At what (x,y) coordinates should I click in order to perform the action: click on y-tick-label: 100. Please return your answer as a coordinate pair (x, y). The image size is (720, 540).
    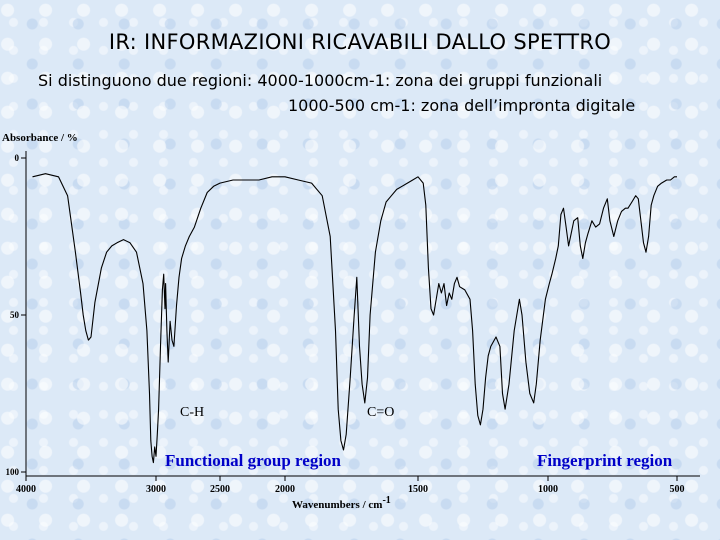
    Looking at the image, I should click on (13, 472).